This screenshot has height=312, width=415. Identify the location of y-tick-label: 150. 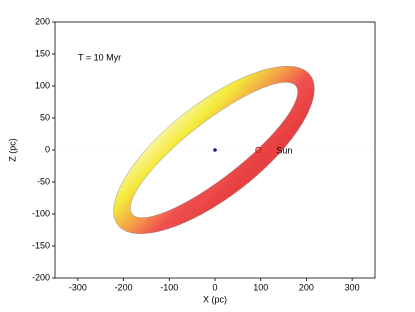
(42, 53).